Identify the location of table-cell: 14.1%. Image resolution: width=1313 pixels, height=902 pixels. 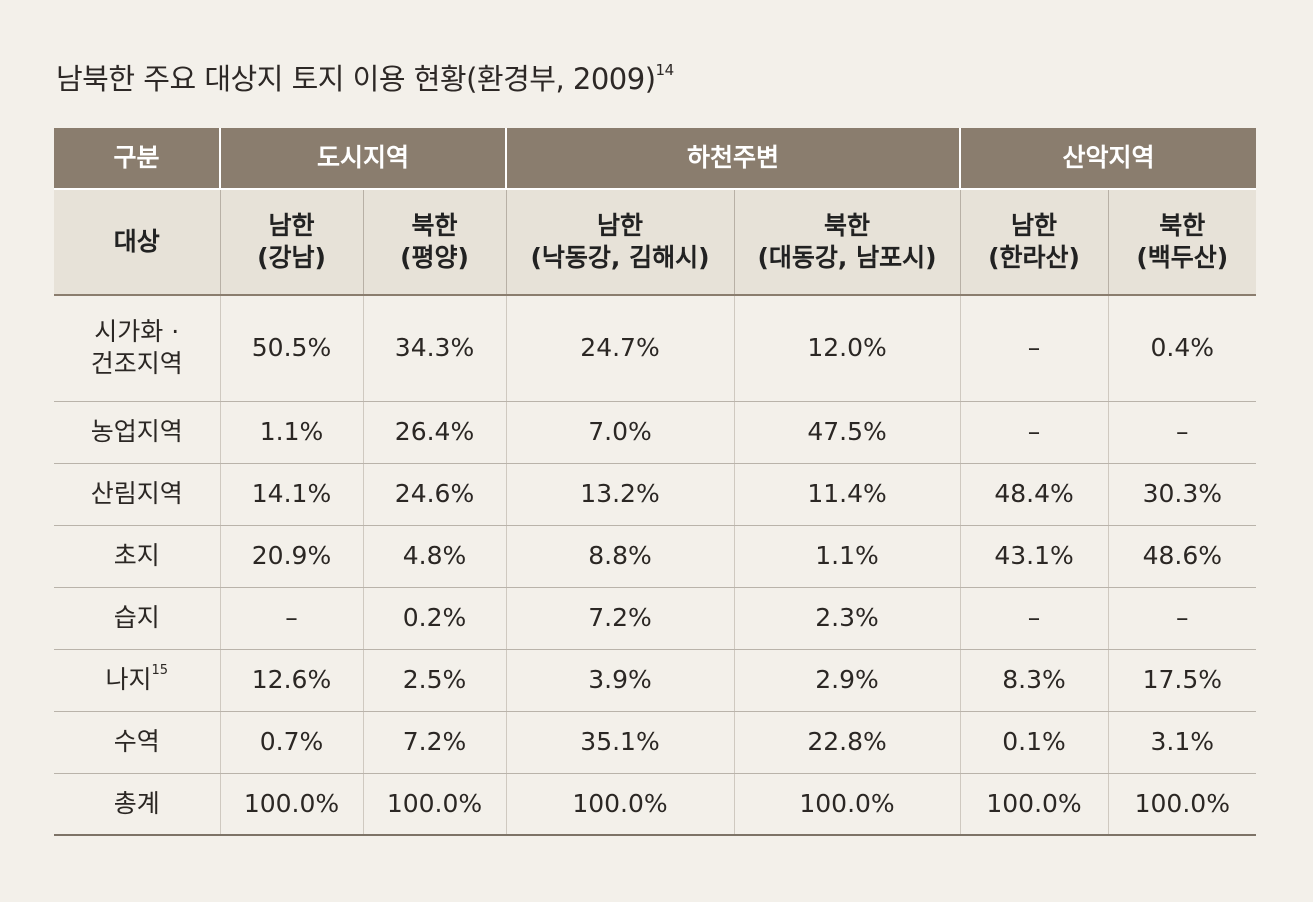
(291, 494).